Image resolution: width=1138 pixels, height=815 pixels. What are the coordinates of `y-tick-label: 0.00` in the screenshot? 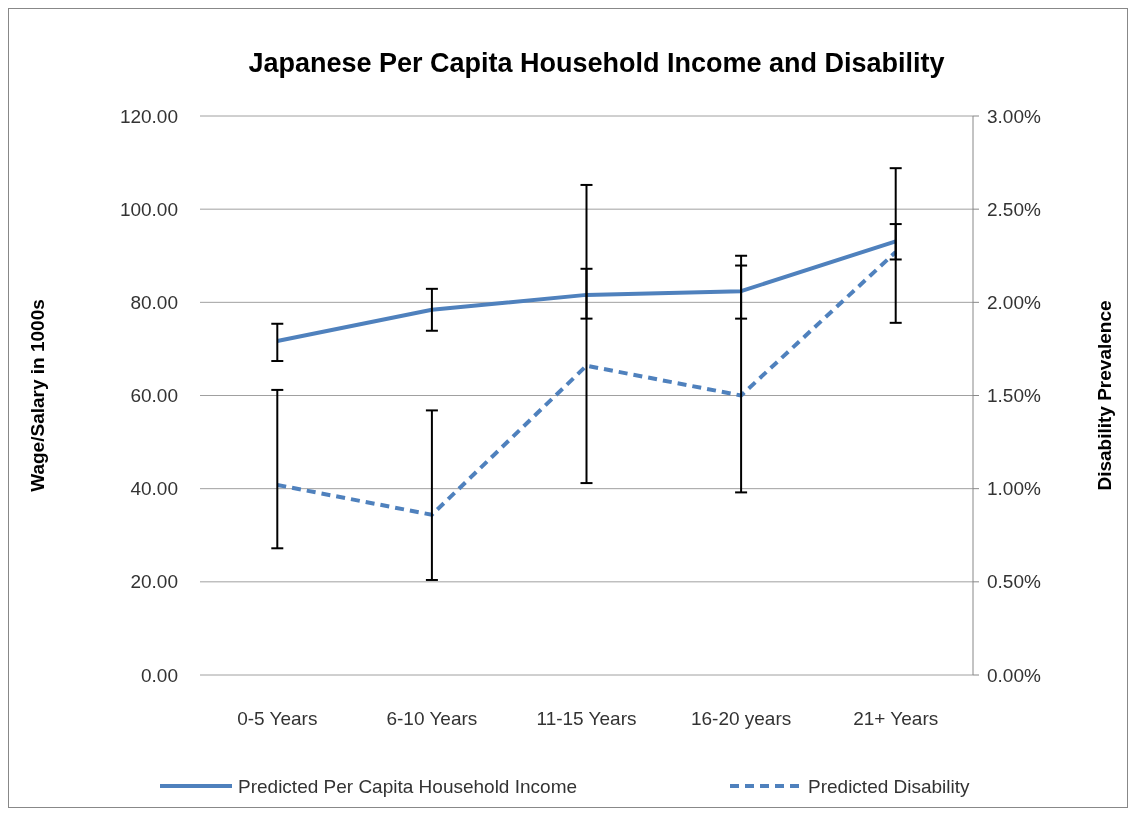 It's located at (159, 675).